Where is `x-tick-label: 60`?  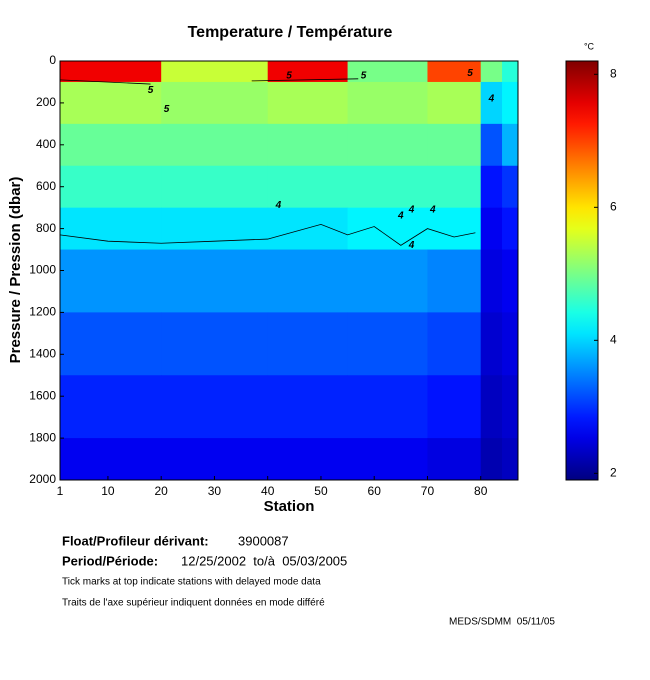
x-tick-label: 60 is located at coordinates (375, 491).